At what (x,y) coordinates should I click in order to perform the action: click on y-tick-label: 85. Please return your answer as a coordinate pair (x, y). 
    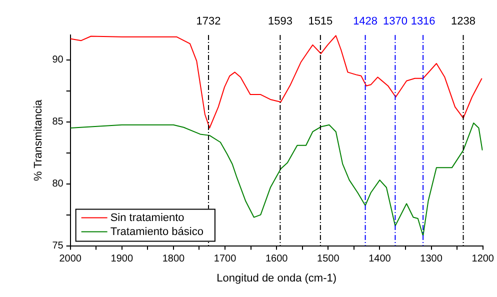
    Looking at the image, I should click on (58, 122).